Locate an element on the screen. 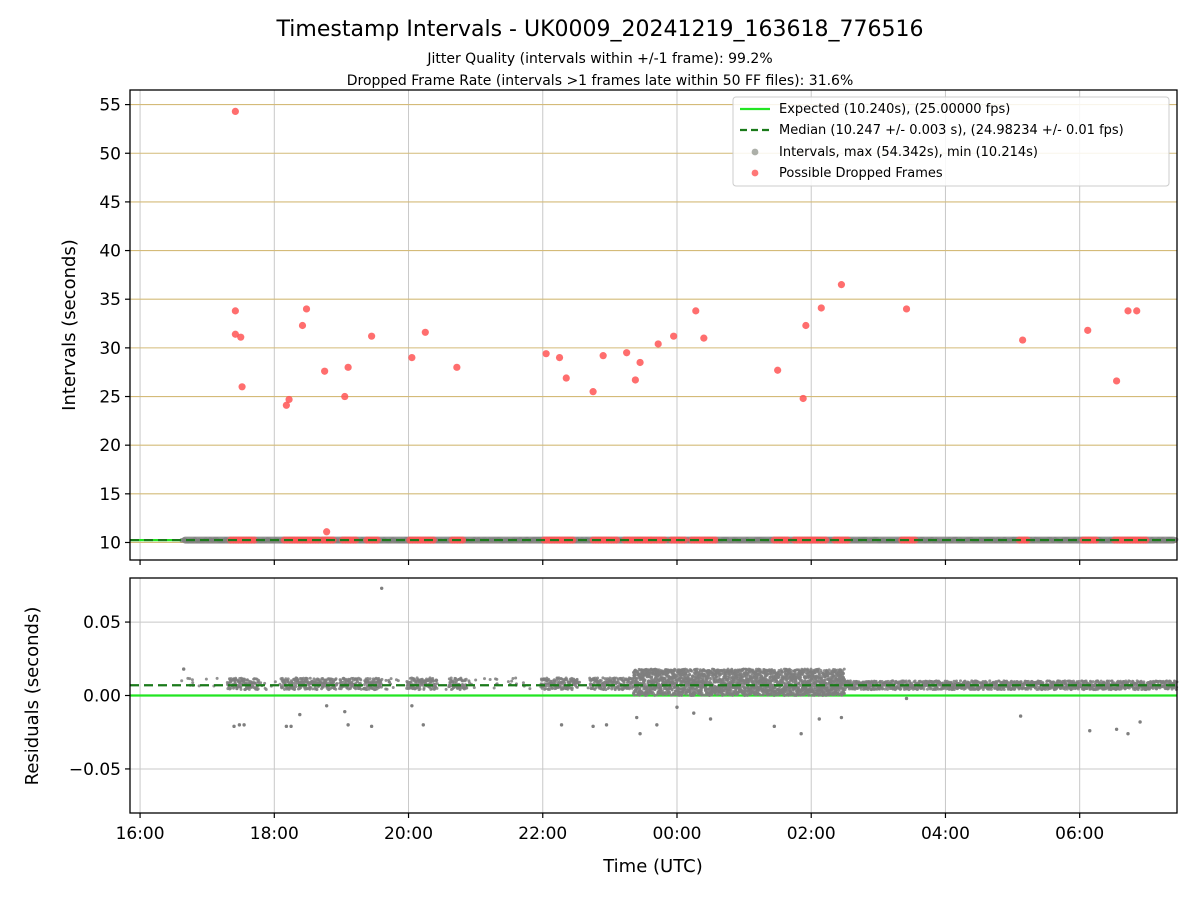  legend-dropped-swatch is located at coordinates (755, 173).